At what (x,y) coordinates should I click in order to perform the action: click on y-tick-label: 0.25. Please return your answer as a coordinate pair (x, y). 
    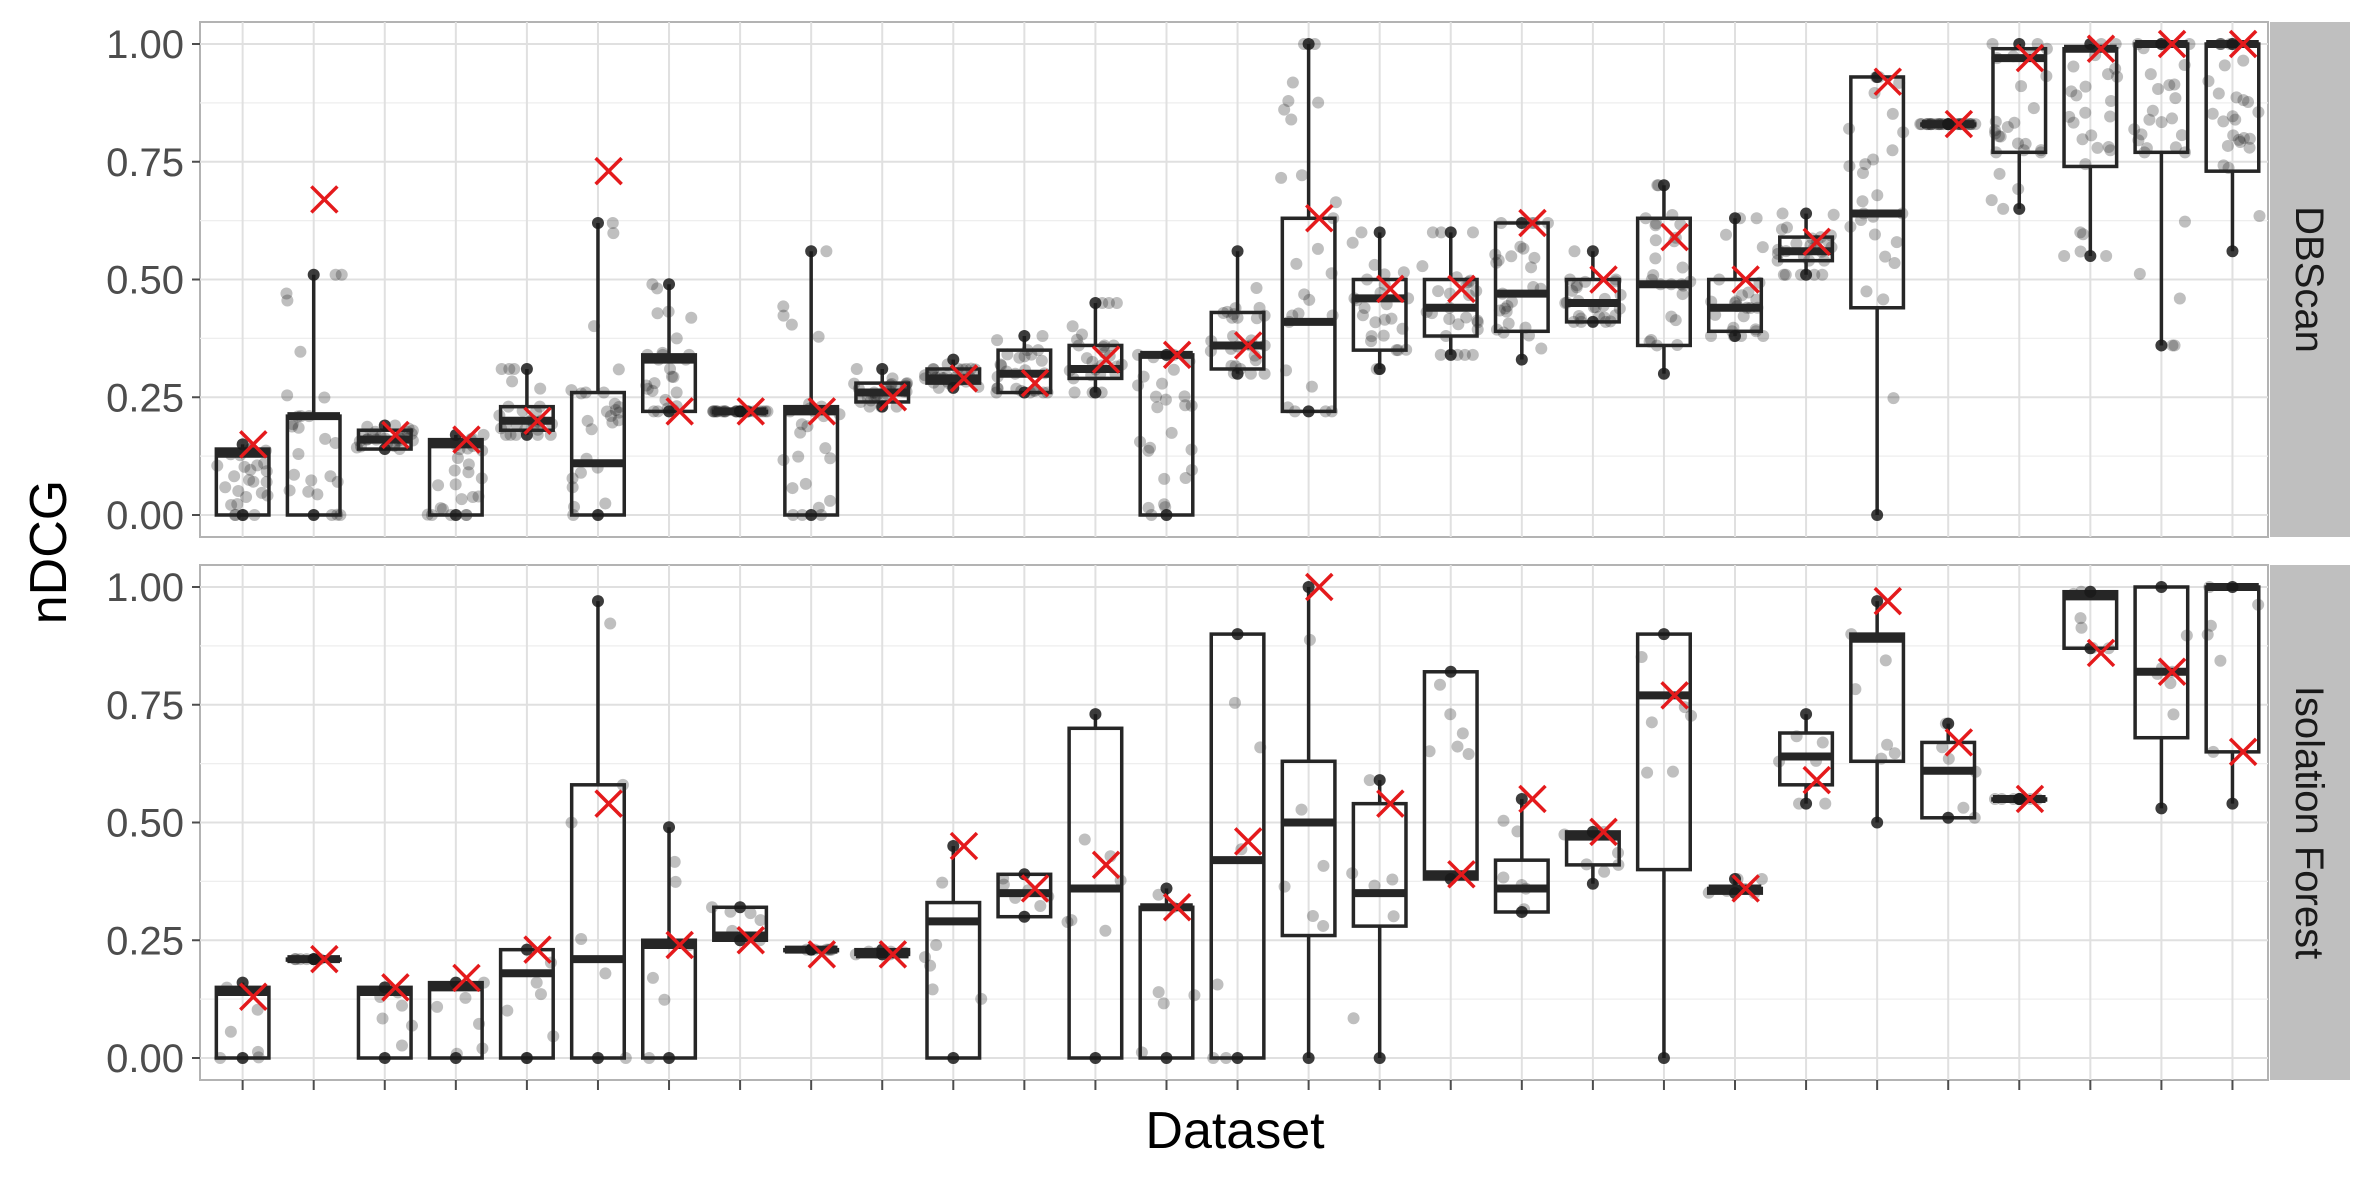
    Looking at the image, I should click on (145, 398).